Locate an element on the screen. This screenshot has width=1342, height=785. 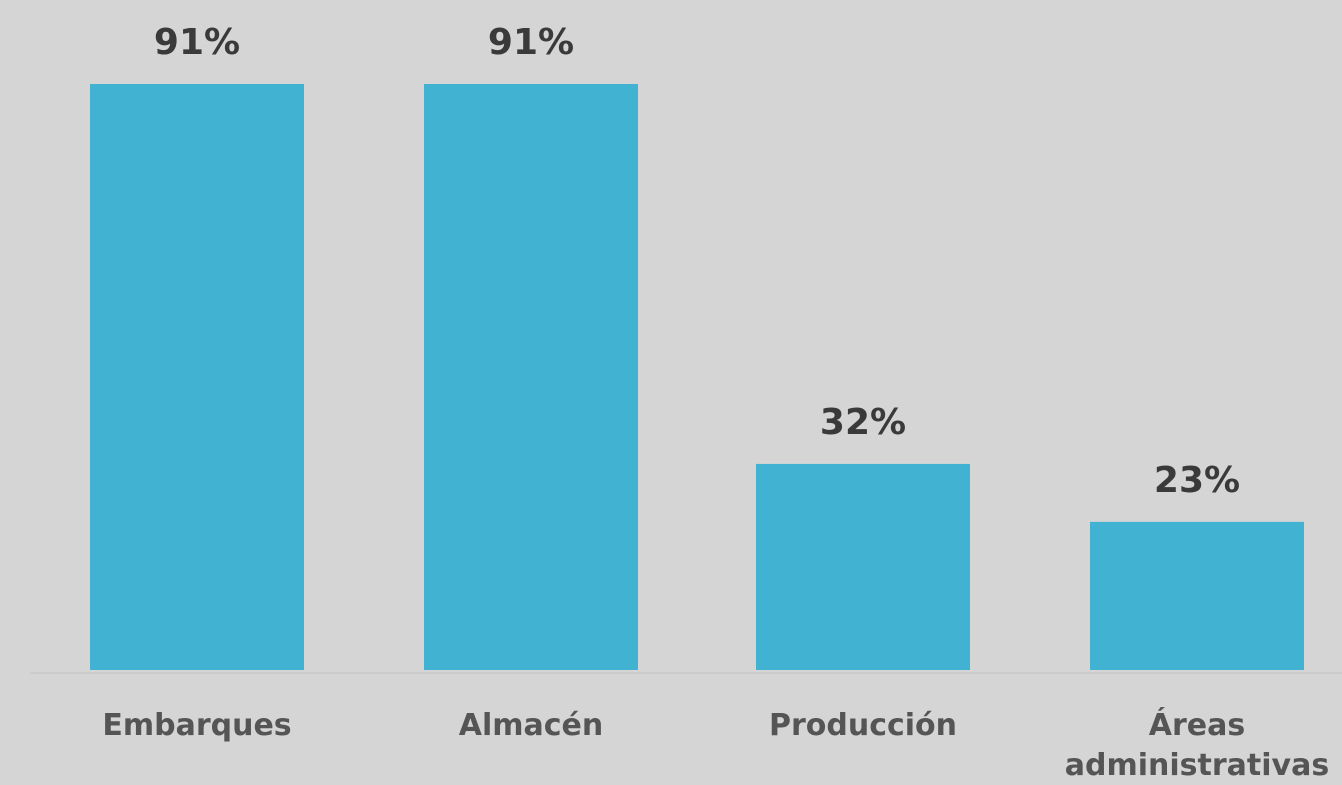
category-label-line: Embarques is located at coordinates (196, 725).